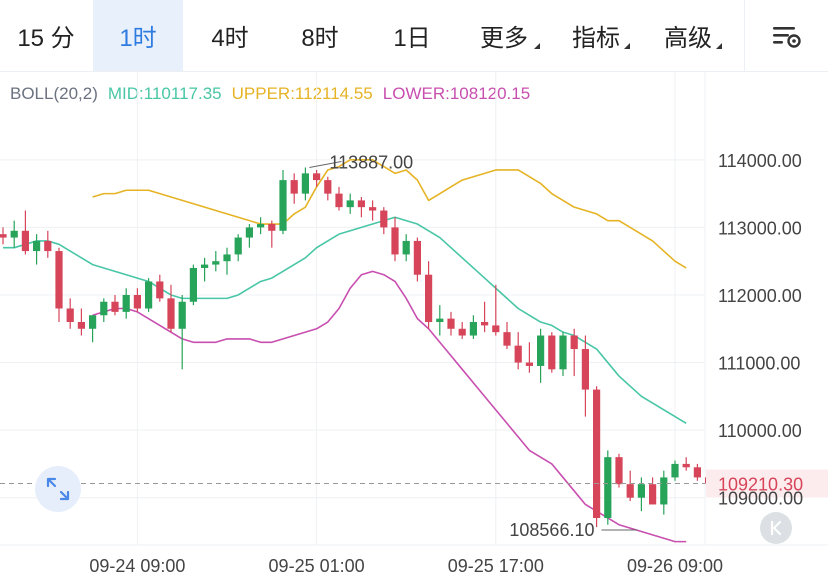 This screenshot has height=582, width=828. I want to click on high-annotation: 113887.00, so click(371, 162).